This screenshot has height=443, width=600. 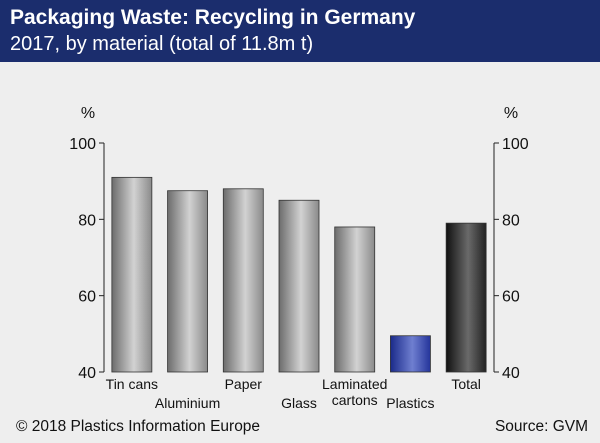 What do you see at coordinates (87, 373) in the screenshot?
I see `y-tick-label-left: 40` at bounding box center [87, 373].